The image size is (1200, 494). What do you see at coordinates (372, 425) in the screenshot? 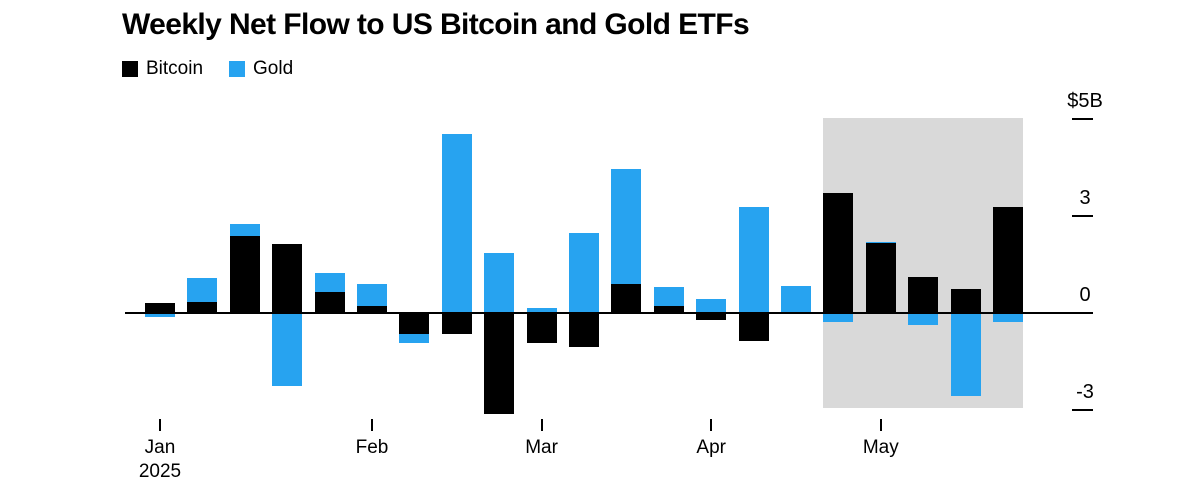
I see `x-axis-tick-Feb` at bounding box center [372, 425].